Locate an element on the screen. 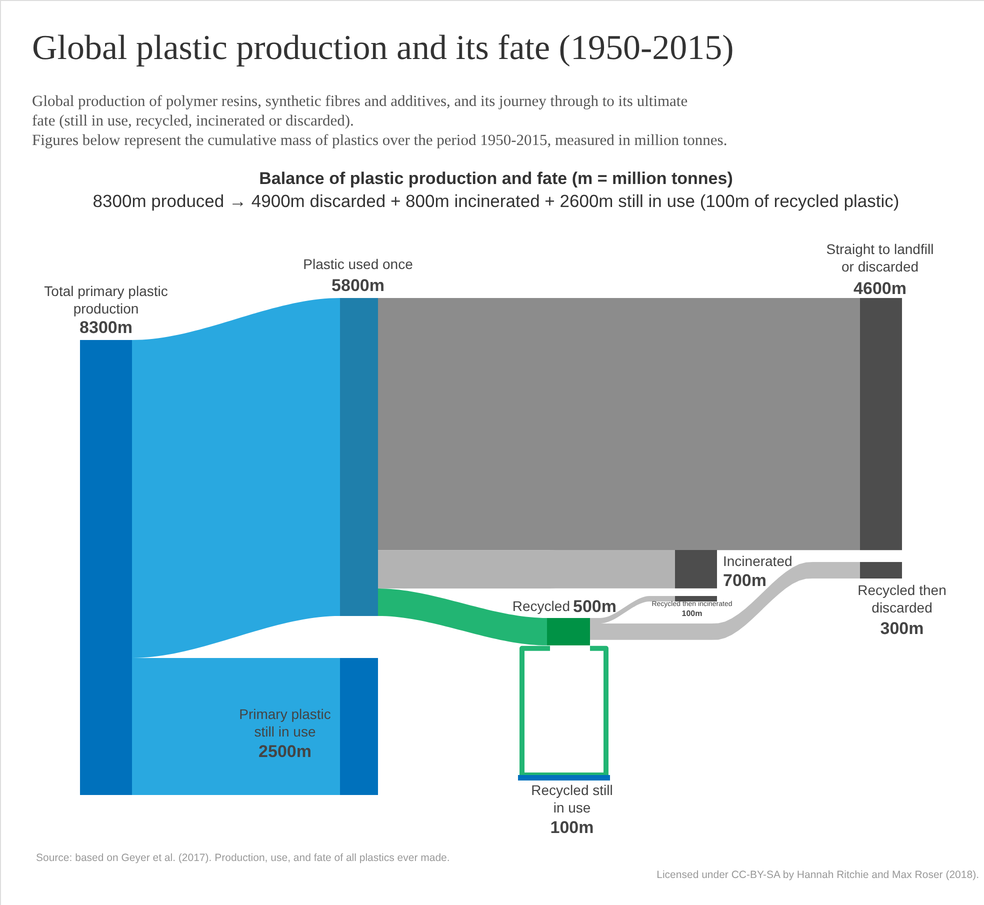 The height and width of the screenshot is (905, 984). data-label: 4600m is located at coordinates (880, 288).